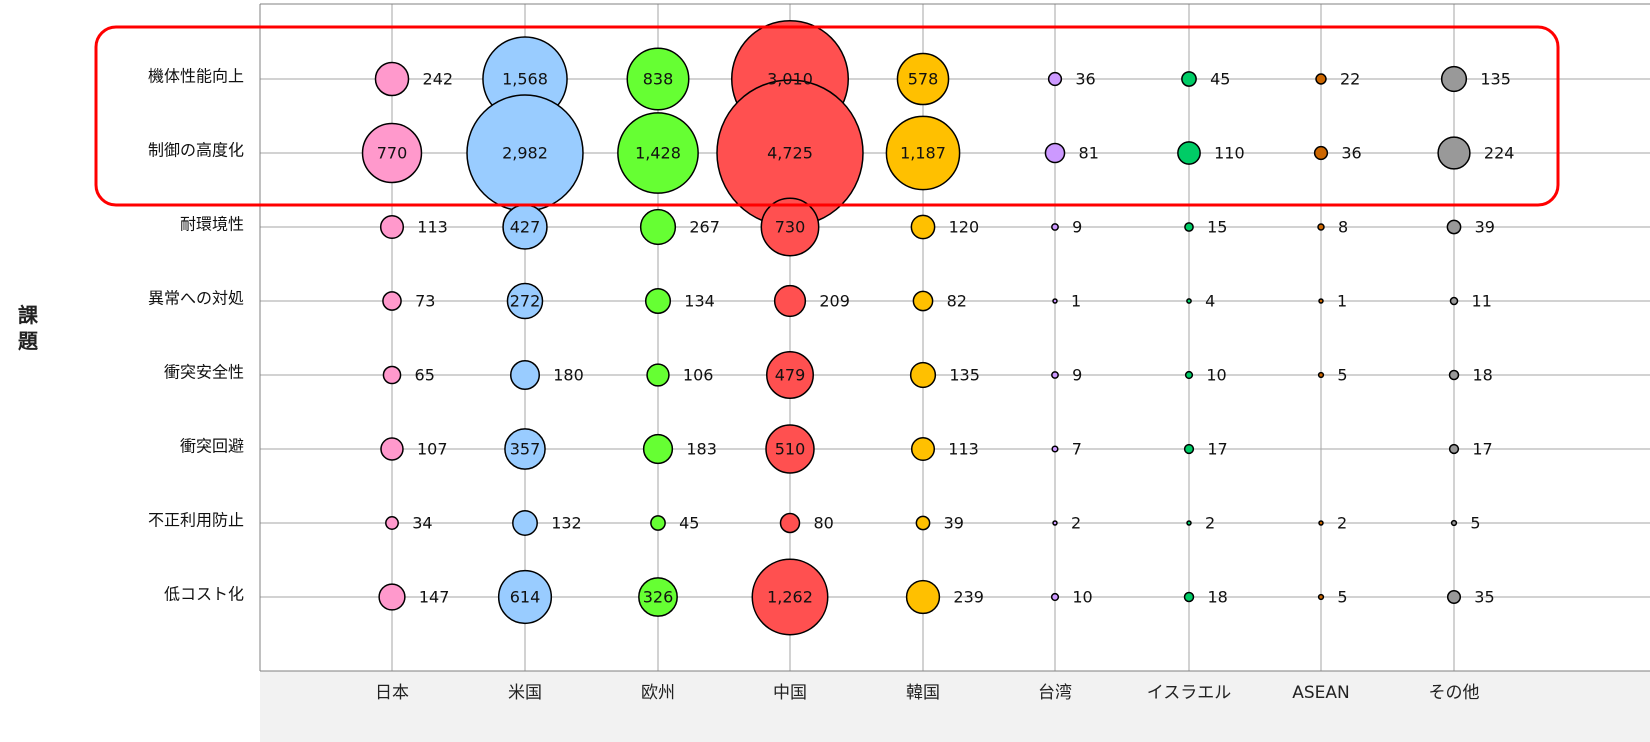  What do you see at coordinates (955, 706) in the screenshot?
I see `x-axis-band-bg` at bounding box center [955, 706].